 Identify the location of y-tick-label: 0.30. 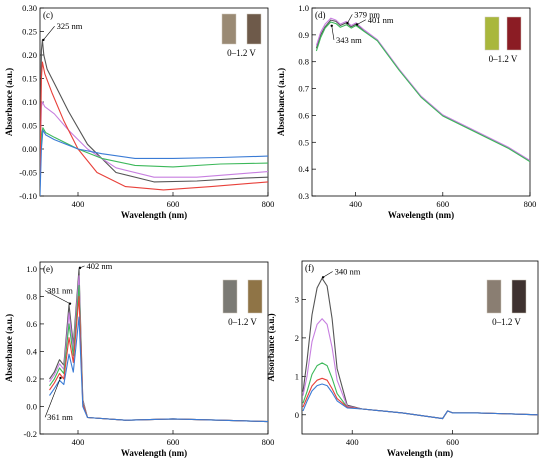
(29, 8).